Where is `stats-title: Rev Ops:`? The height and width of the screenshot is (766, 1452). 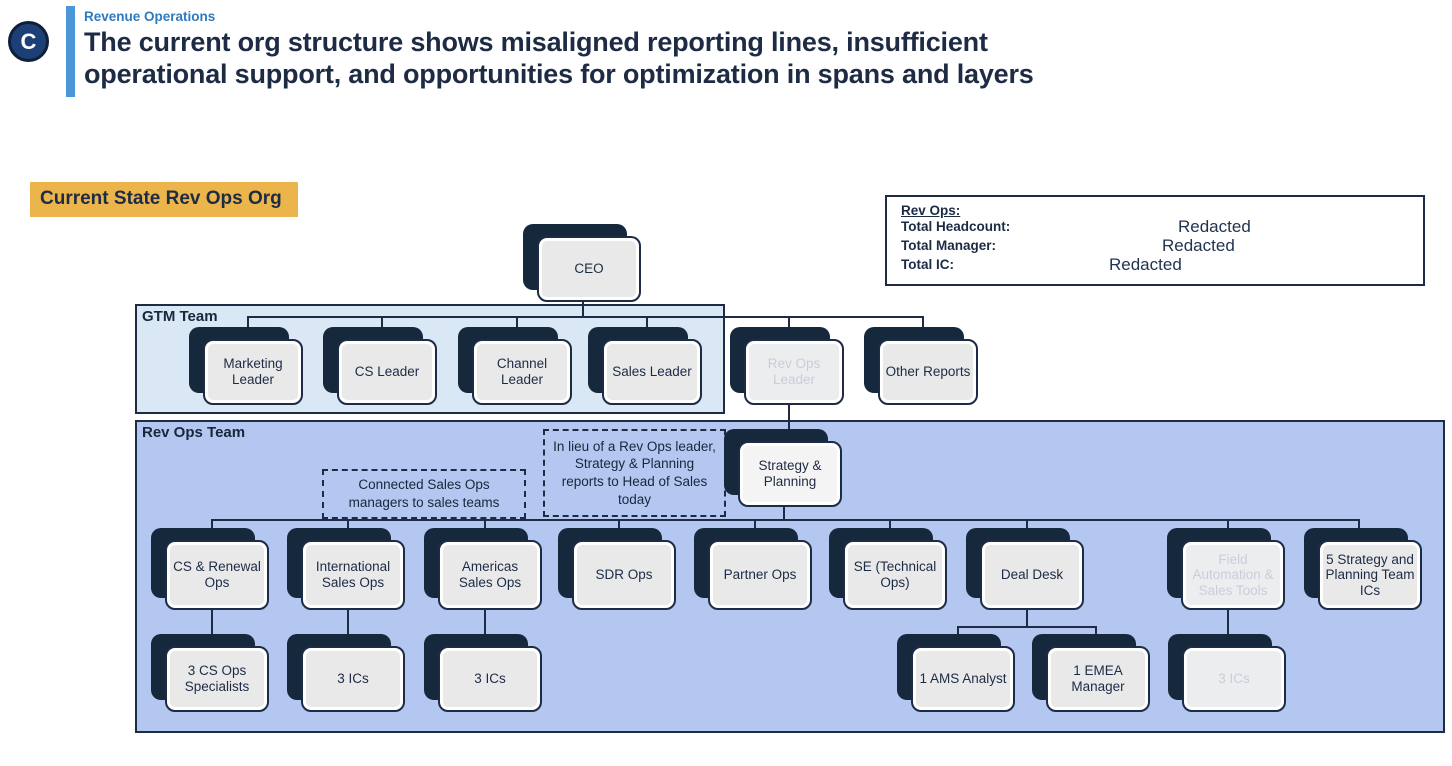 stats-title: Rev Ops: is located at coordinates (931, 210).